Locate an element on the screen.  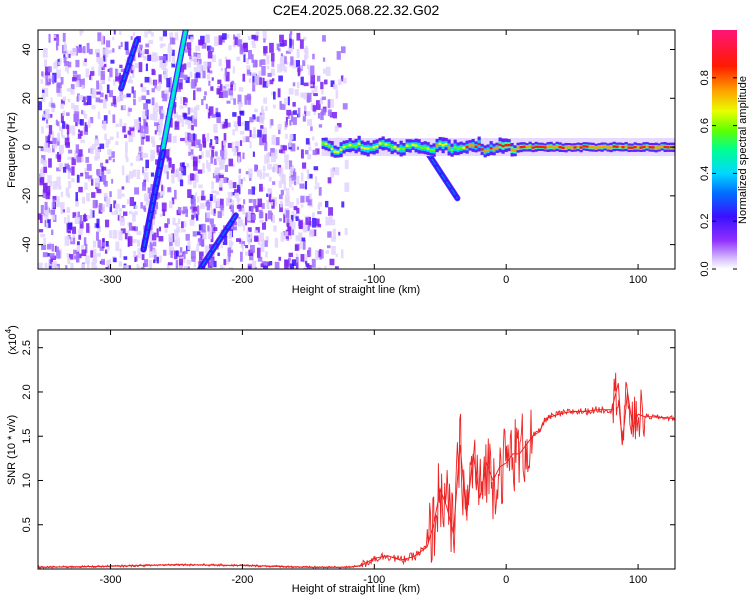
top-y-tick-label: 40 is located at coordinates (27, 49).